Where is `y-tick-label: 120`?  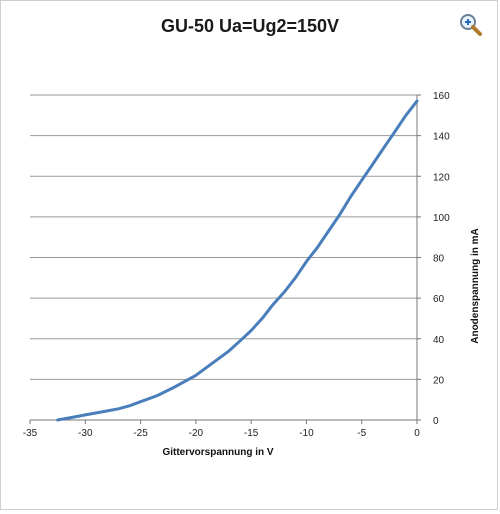 y-tick-label: 120 is located at coordinates (441, 177).